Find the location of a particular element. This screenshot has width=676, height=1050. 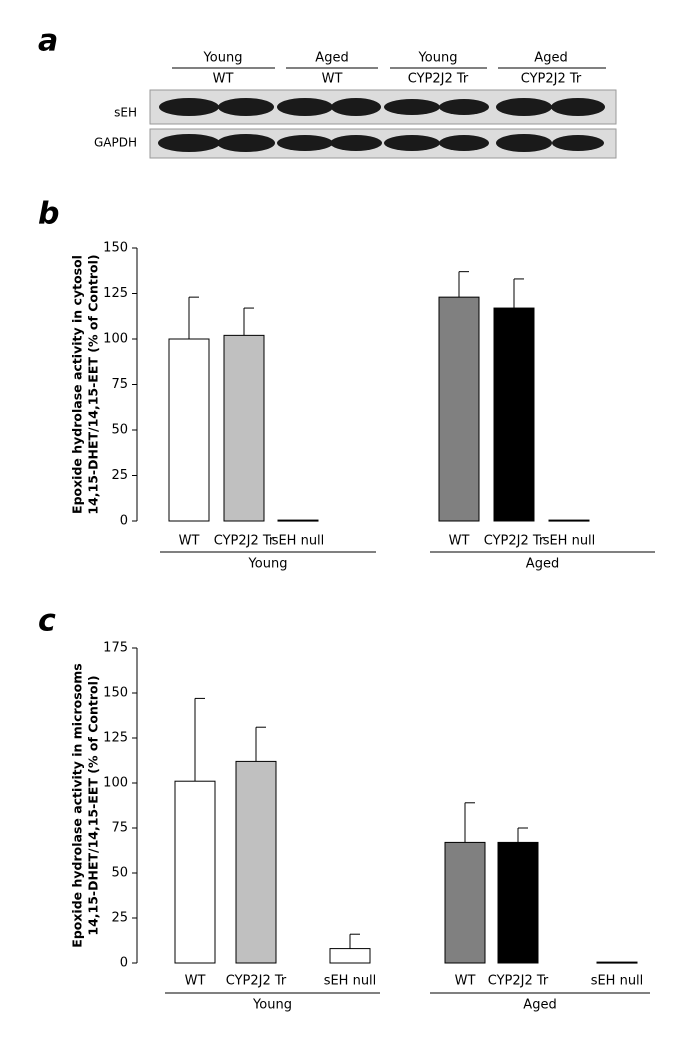

blot-row-label: sEH is located at coordinates (125, 113).